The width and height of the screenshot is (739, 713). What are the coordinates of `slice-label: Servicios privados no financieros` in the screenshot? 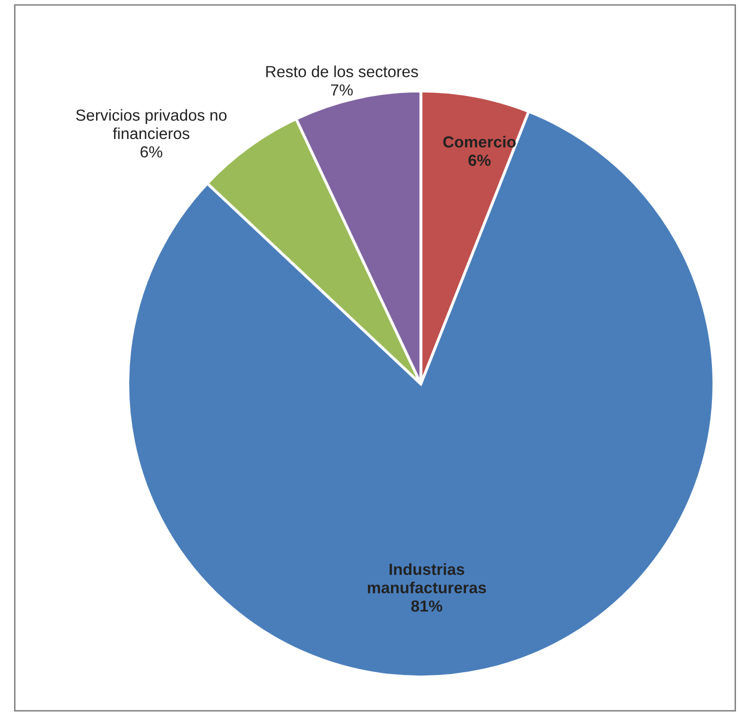 It's located at (151, 124).